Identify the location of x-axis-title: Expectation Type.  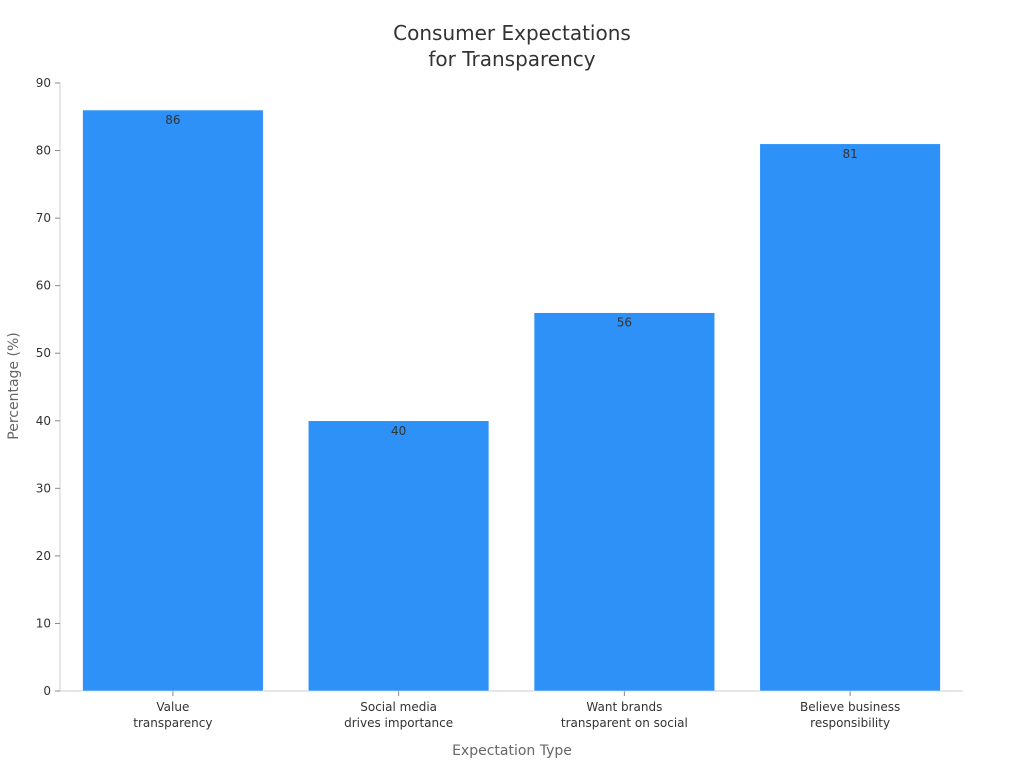
(512, 751).